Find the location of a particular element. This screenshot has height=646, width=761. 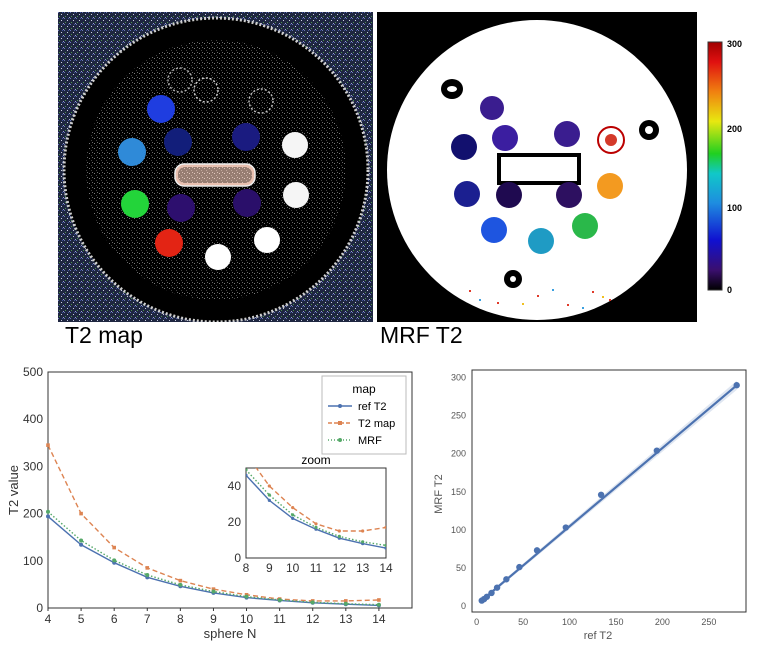

y-tick-label: 400 is located at coordinates (33, 419).